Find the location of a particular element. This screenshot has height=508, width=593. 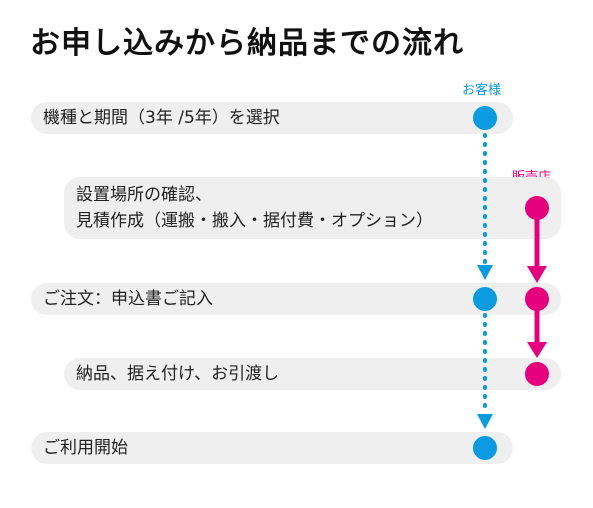

step-label: ご注文：申込書ご記入 is located at coordinates (128, 299).